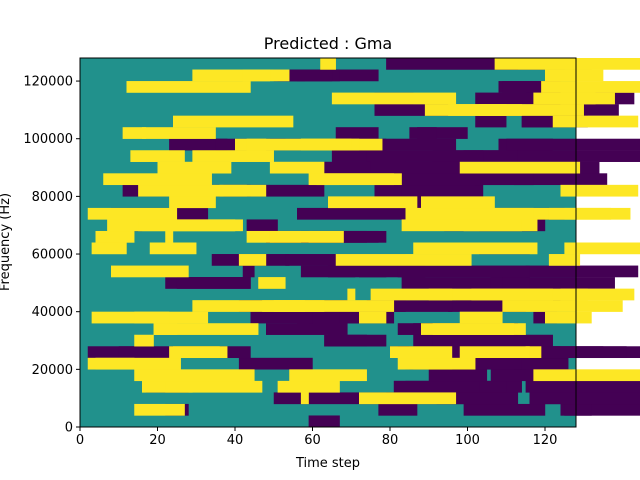 This screenshot has width=640, height=480. What do you see at coordinates (467, 440) in the screenshot?
I see `x-tick-label: 100` at bounding box center [467, 440].